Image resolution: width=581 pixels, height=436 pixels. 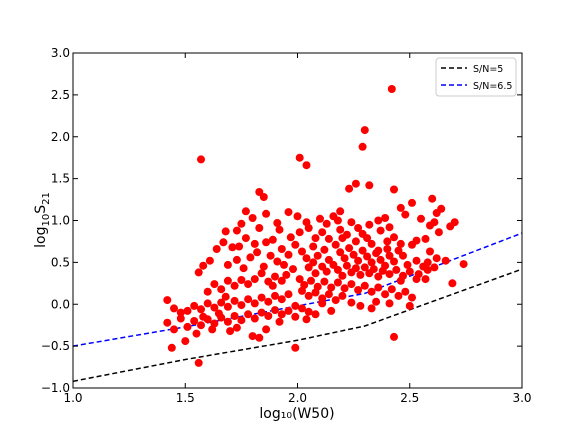 What do you see at coordinates (60, 262) in the screenshot?
I see `y-tick-label: 0.5` at bounding box center [60, 262].